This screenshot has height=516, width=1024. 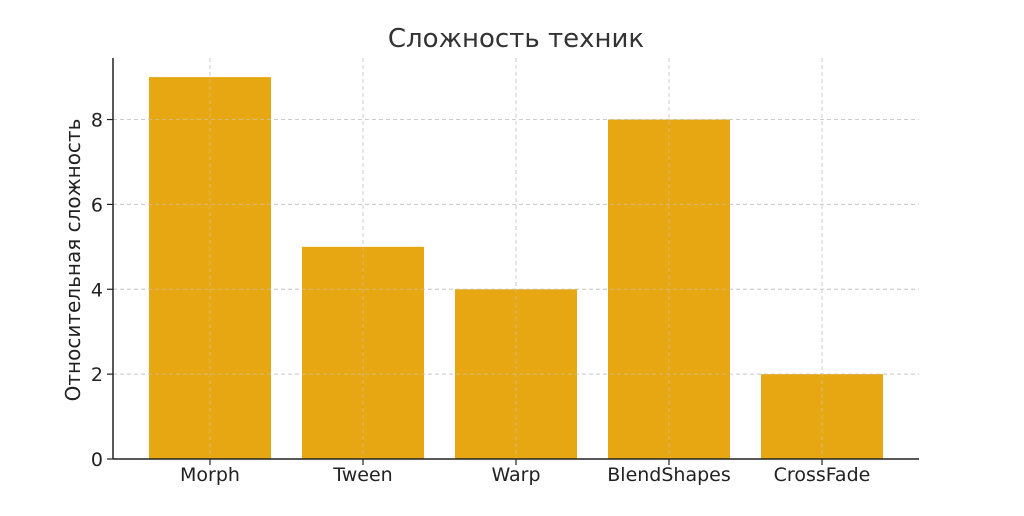 I want to click on chart-title: Сложность техник, so click(x=516, y=39).